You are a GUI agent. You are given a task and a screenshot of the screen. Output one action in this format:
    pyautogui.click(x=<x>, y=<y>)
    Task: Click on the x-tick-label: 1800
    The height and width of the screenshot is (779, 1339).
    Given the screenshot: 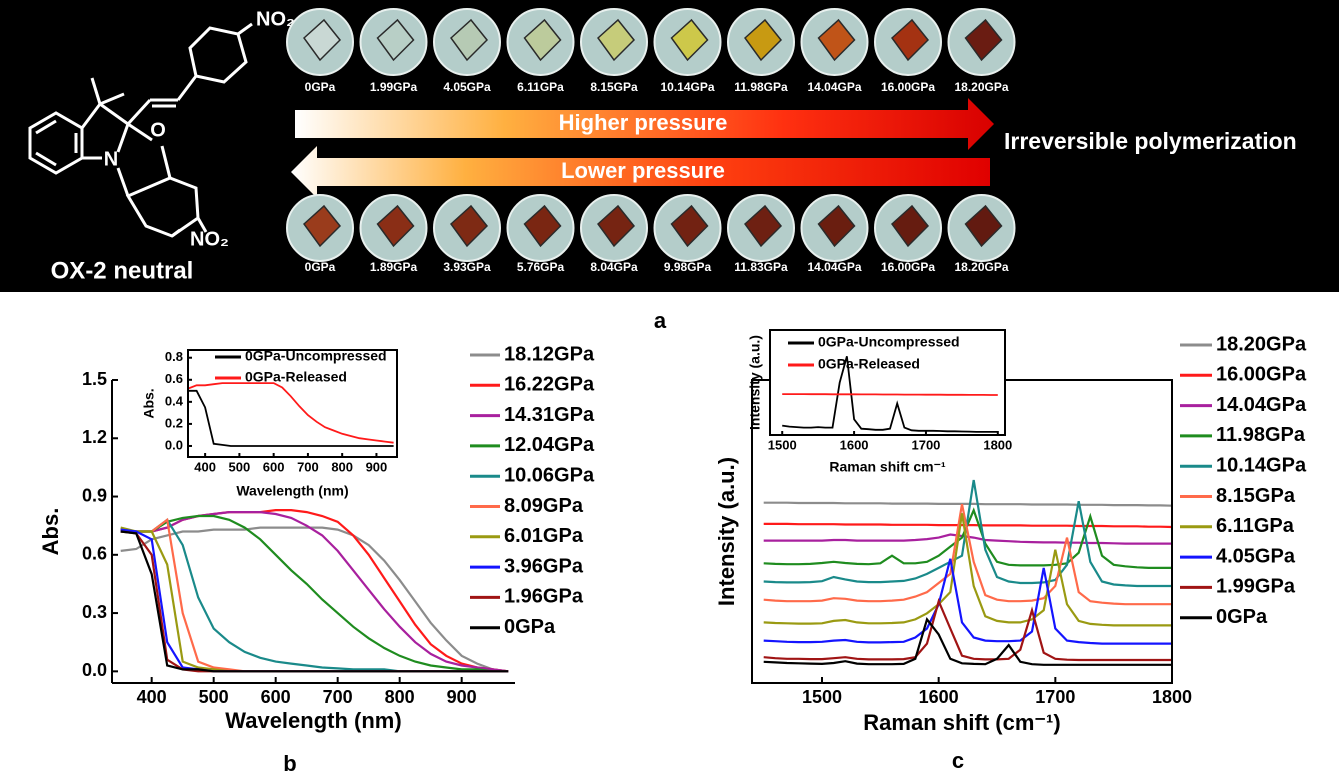 What is the action you would take?
    pyautogui.click(x=1172, y=697)
    